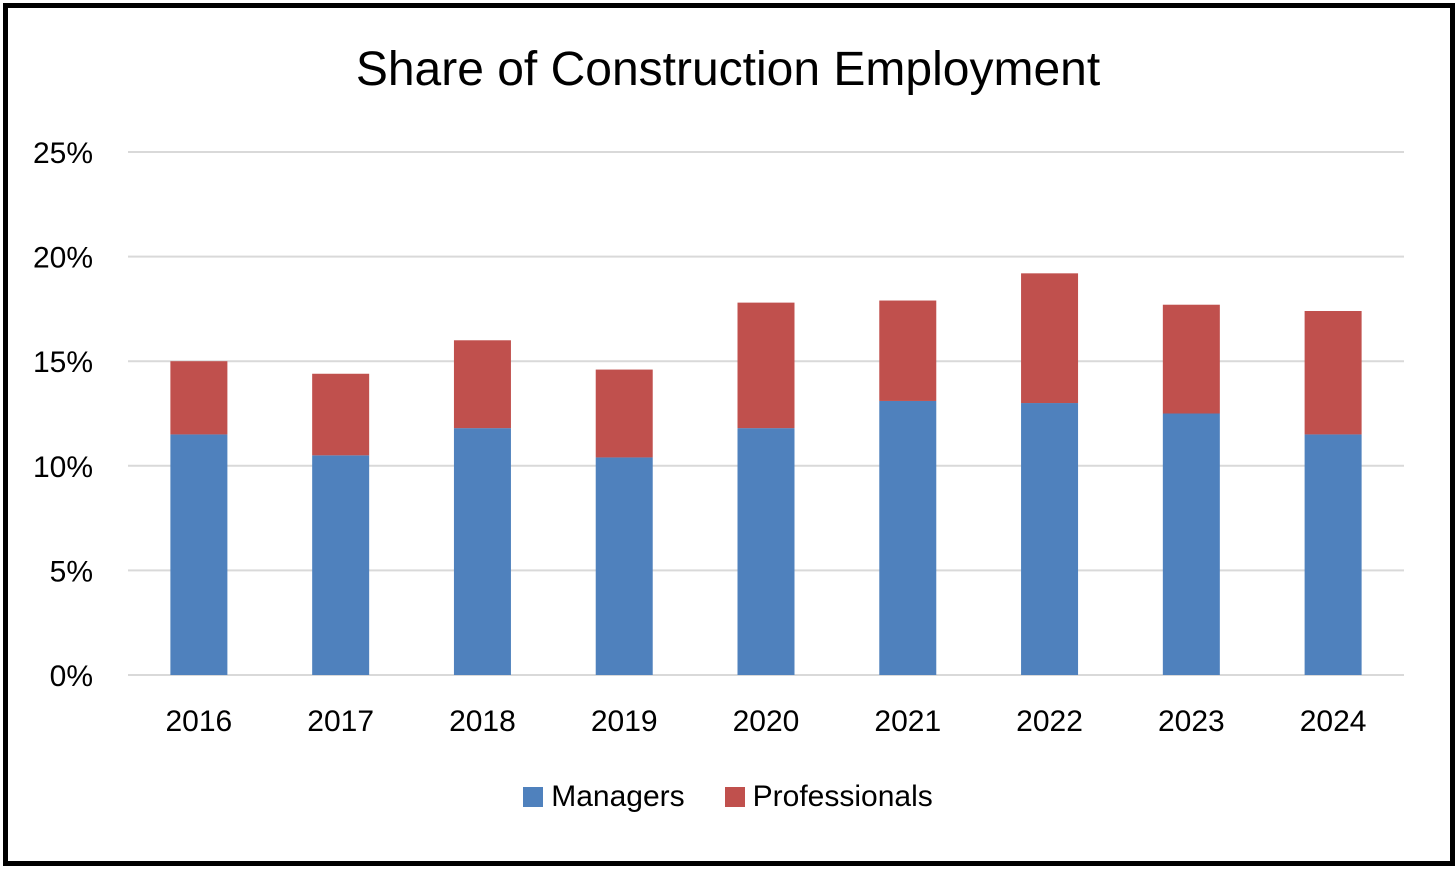  What do you see at coordinates (199, 554) in the screenshot?
I see `bar-managers-2016` at bounding box center [199, 554].